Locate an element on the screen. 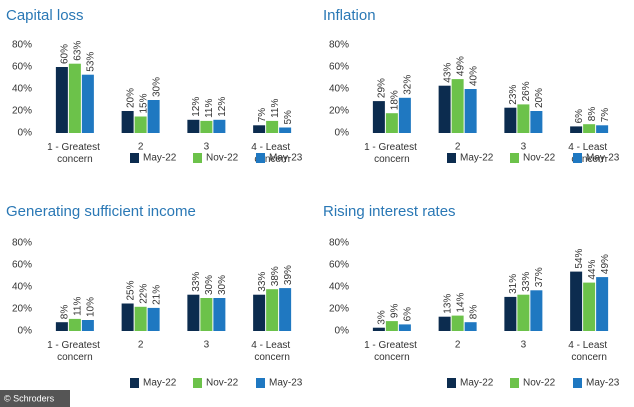 The width and height of the screenshot is (634, 407). value-label: 44% is located at coordinates (592, 269).